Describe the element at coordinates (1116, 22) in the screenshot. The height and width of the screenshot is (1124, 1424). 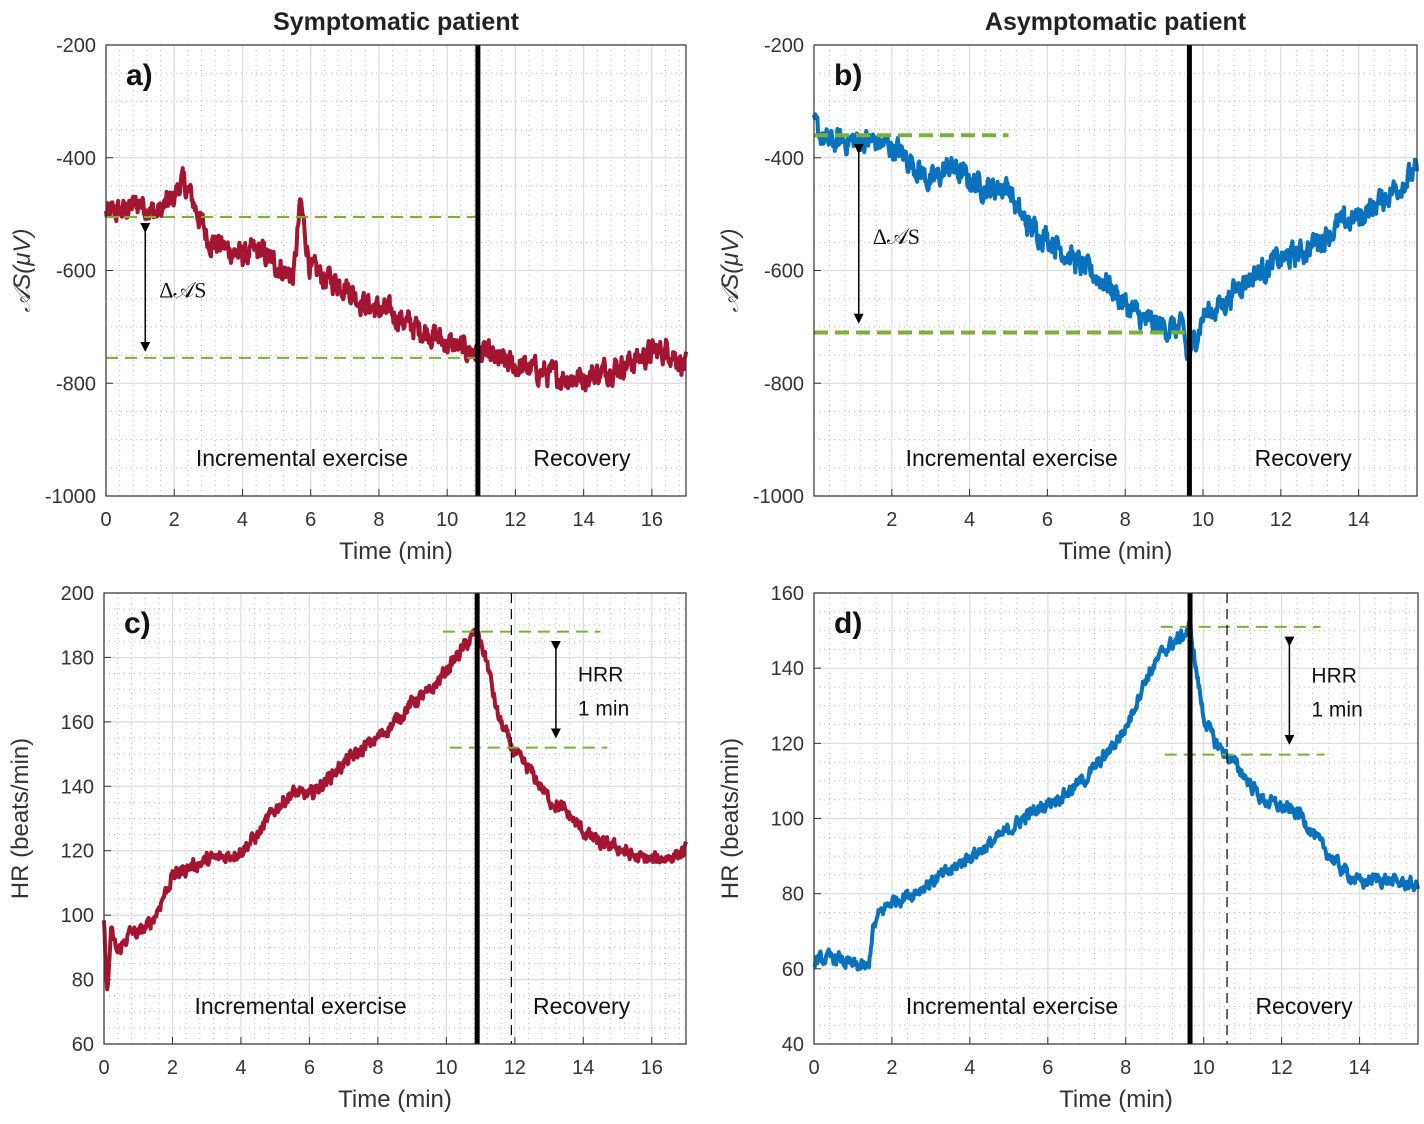
I see `panel-title: Asymptomatic patient` at that location.